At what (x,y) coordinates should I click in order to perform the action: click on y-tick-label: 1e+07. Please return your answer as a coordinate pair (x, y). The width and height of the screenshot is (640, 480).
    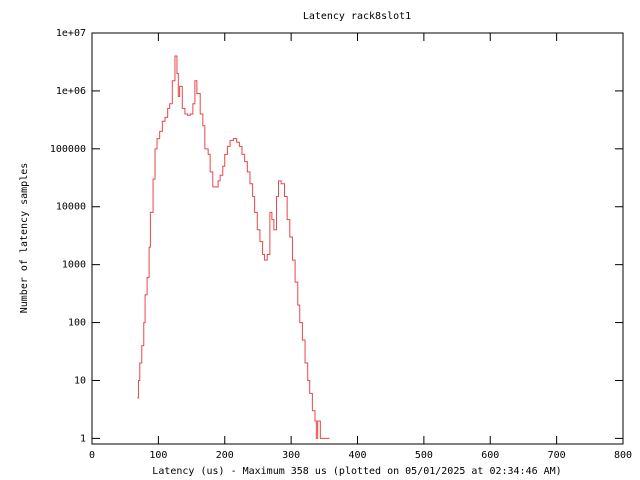
    Looking at the image, I should click on (71, 33).